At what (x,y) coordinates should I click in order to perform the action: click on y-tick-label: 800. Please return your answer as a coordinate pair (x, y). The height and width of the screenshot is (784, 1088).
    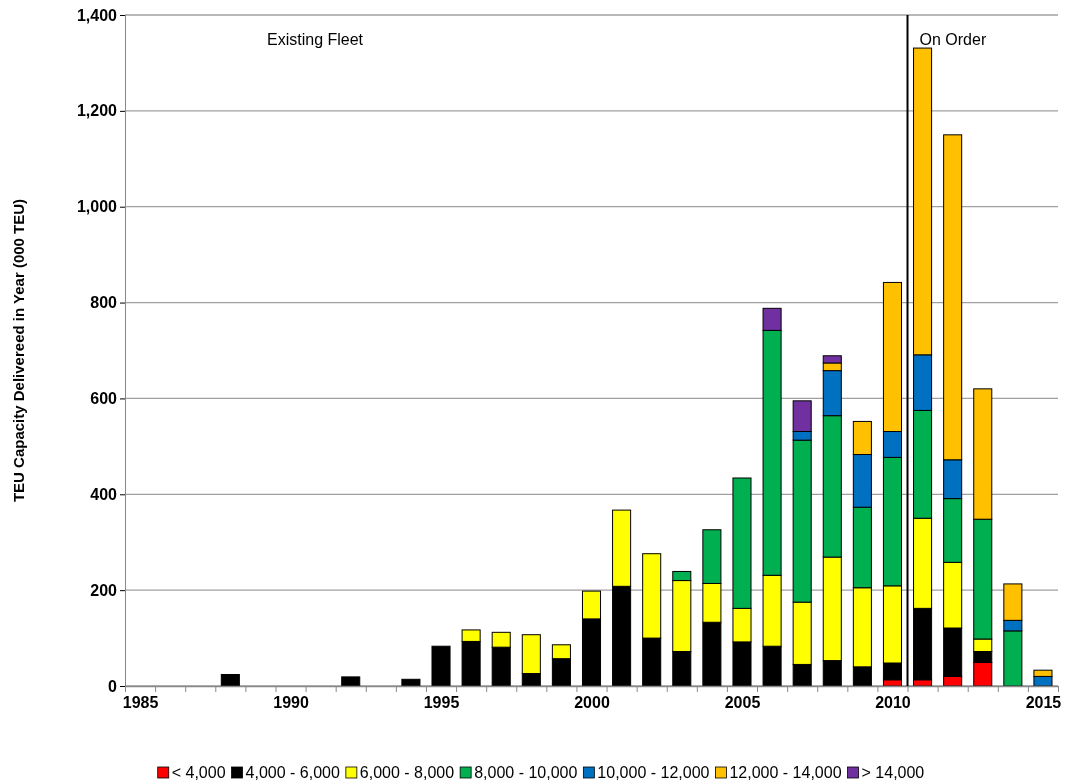
    Looking at the image, I should click on (104, 303).